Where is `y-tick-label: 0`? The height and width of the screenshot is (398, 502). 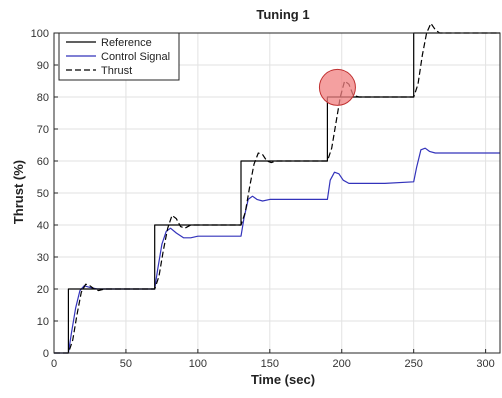
y-tick-label: 0 is located at coordinates (46, 354).